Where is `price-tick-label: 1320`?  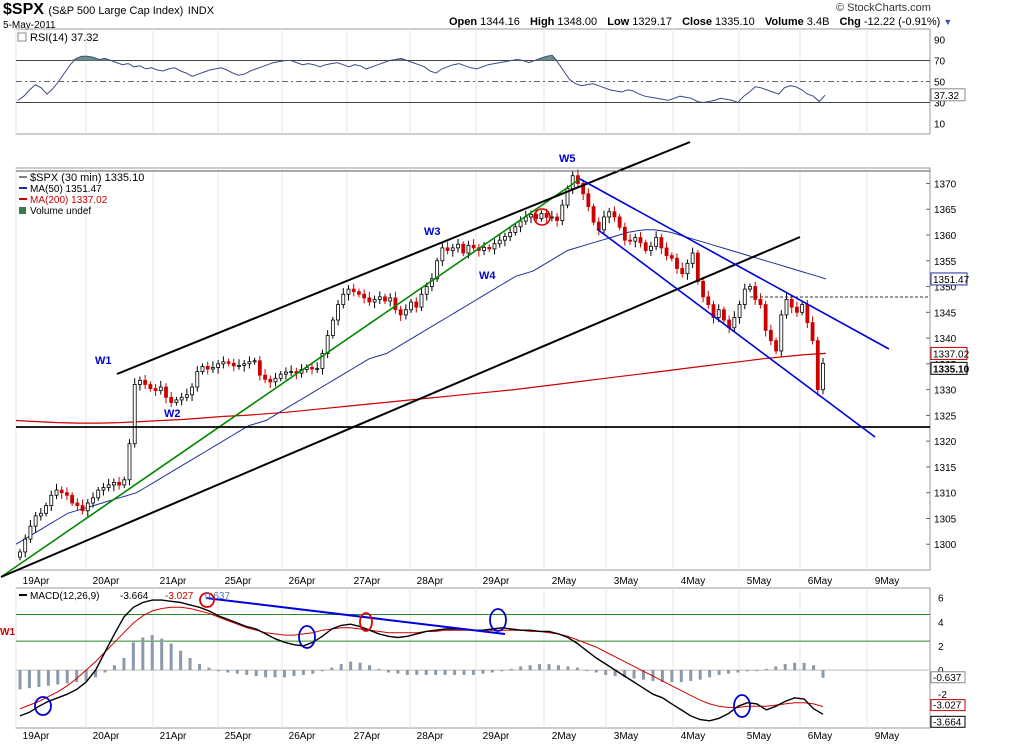 price-tick-label: 1320 is located at coordinates (945, 442).